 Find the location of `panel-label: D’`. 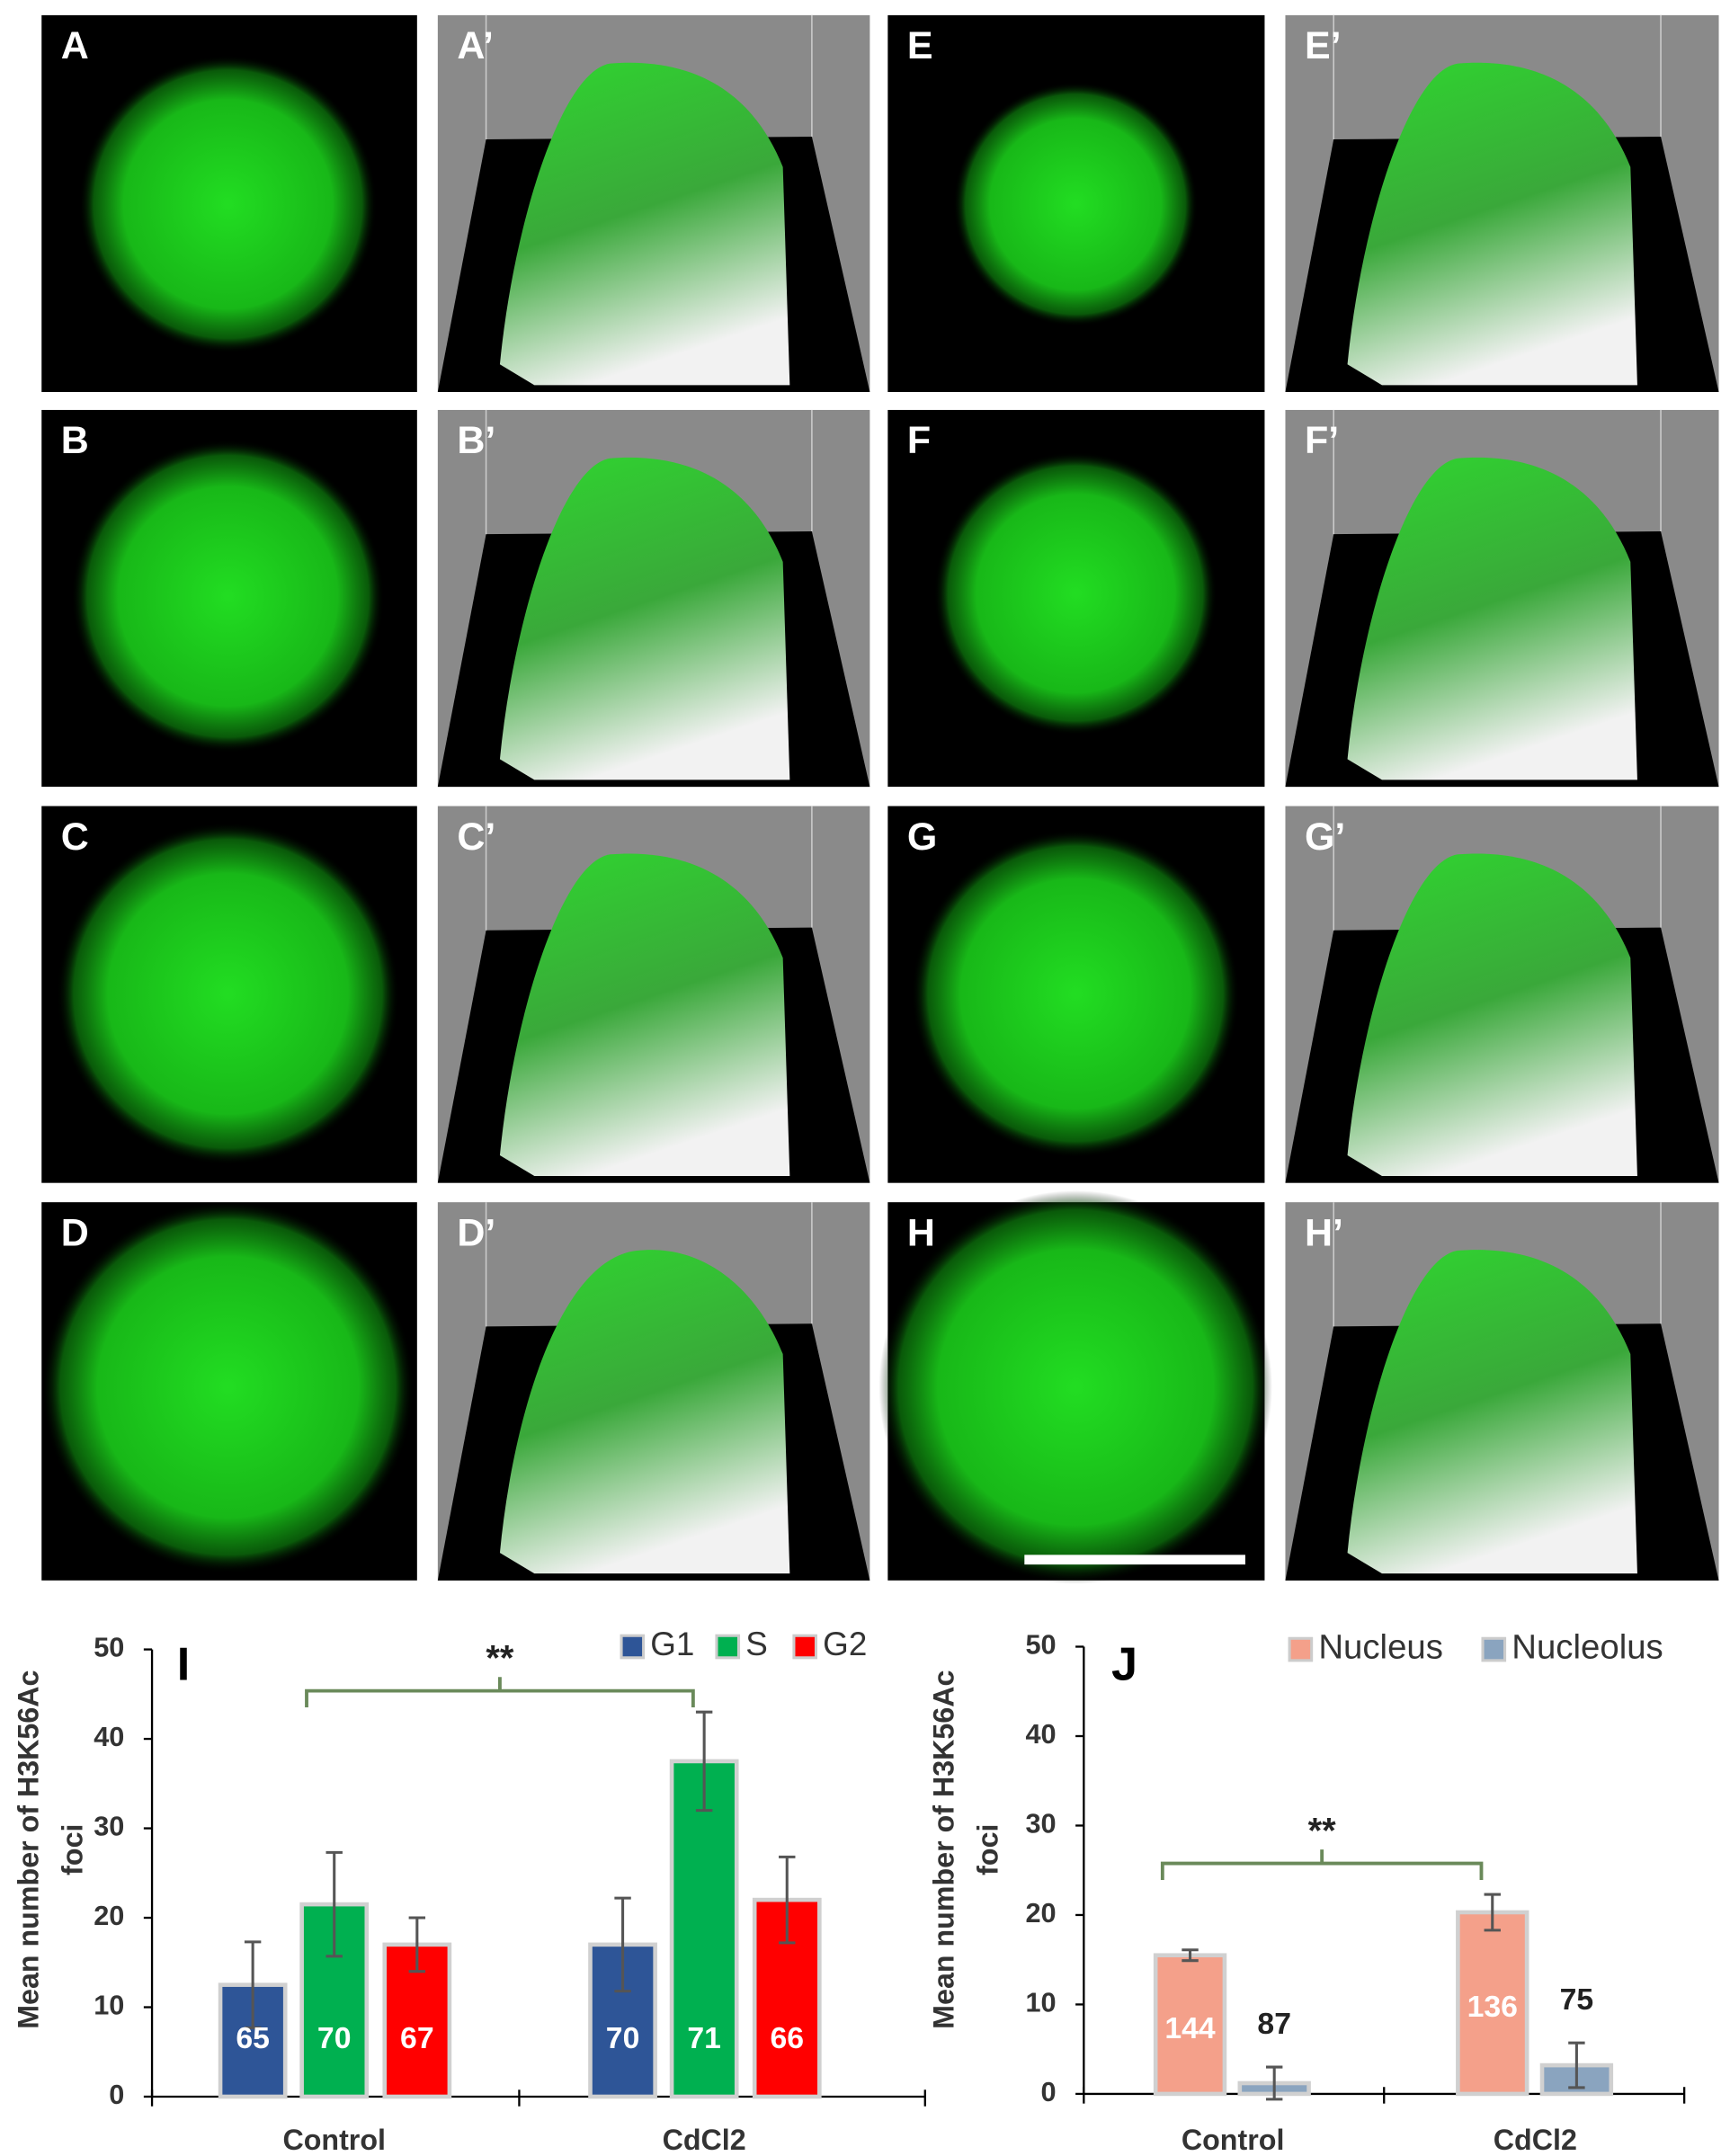

panel-label: D’ is located at coordinates (476, 1233).